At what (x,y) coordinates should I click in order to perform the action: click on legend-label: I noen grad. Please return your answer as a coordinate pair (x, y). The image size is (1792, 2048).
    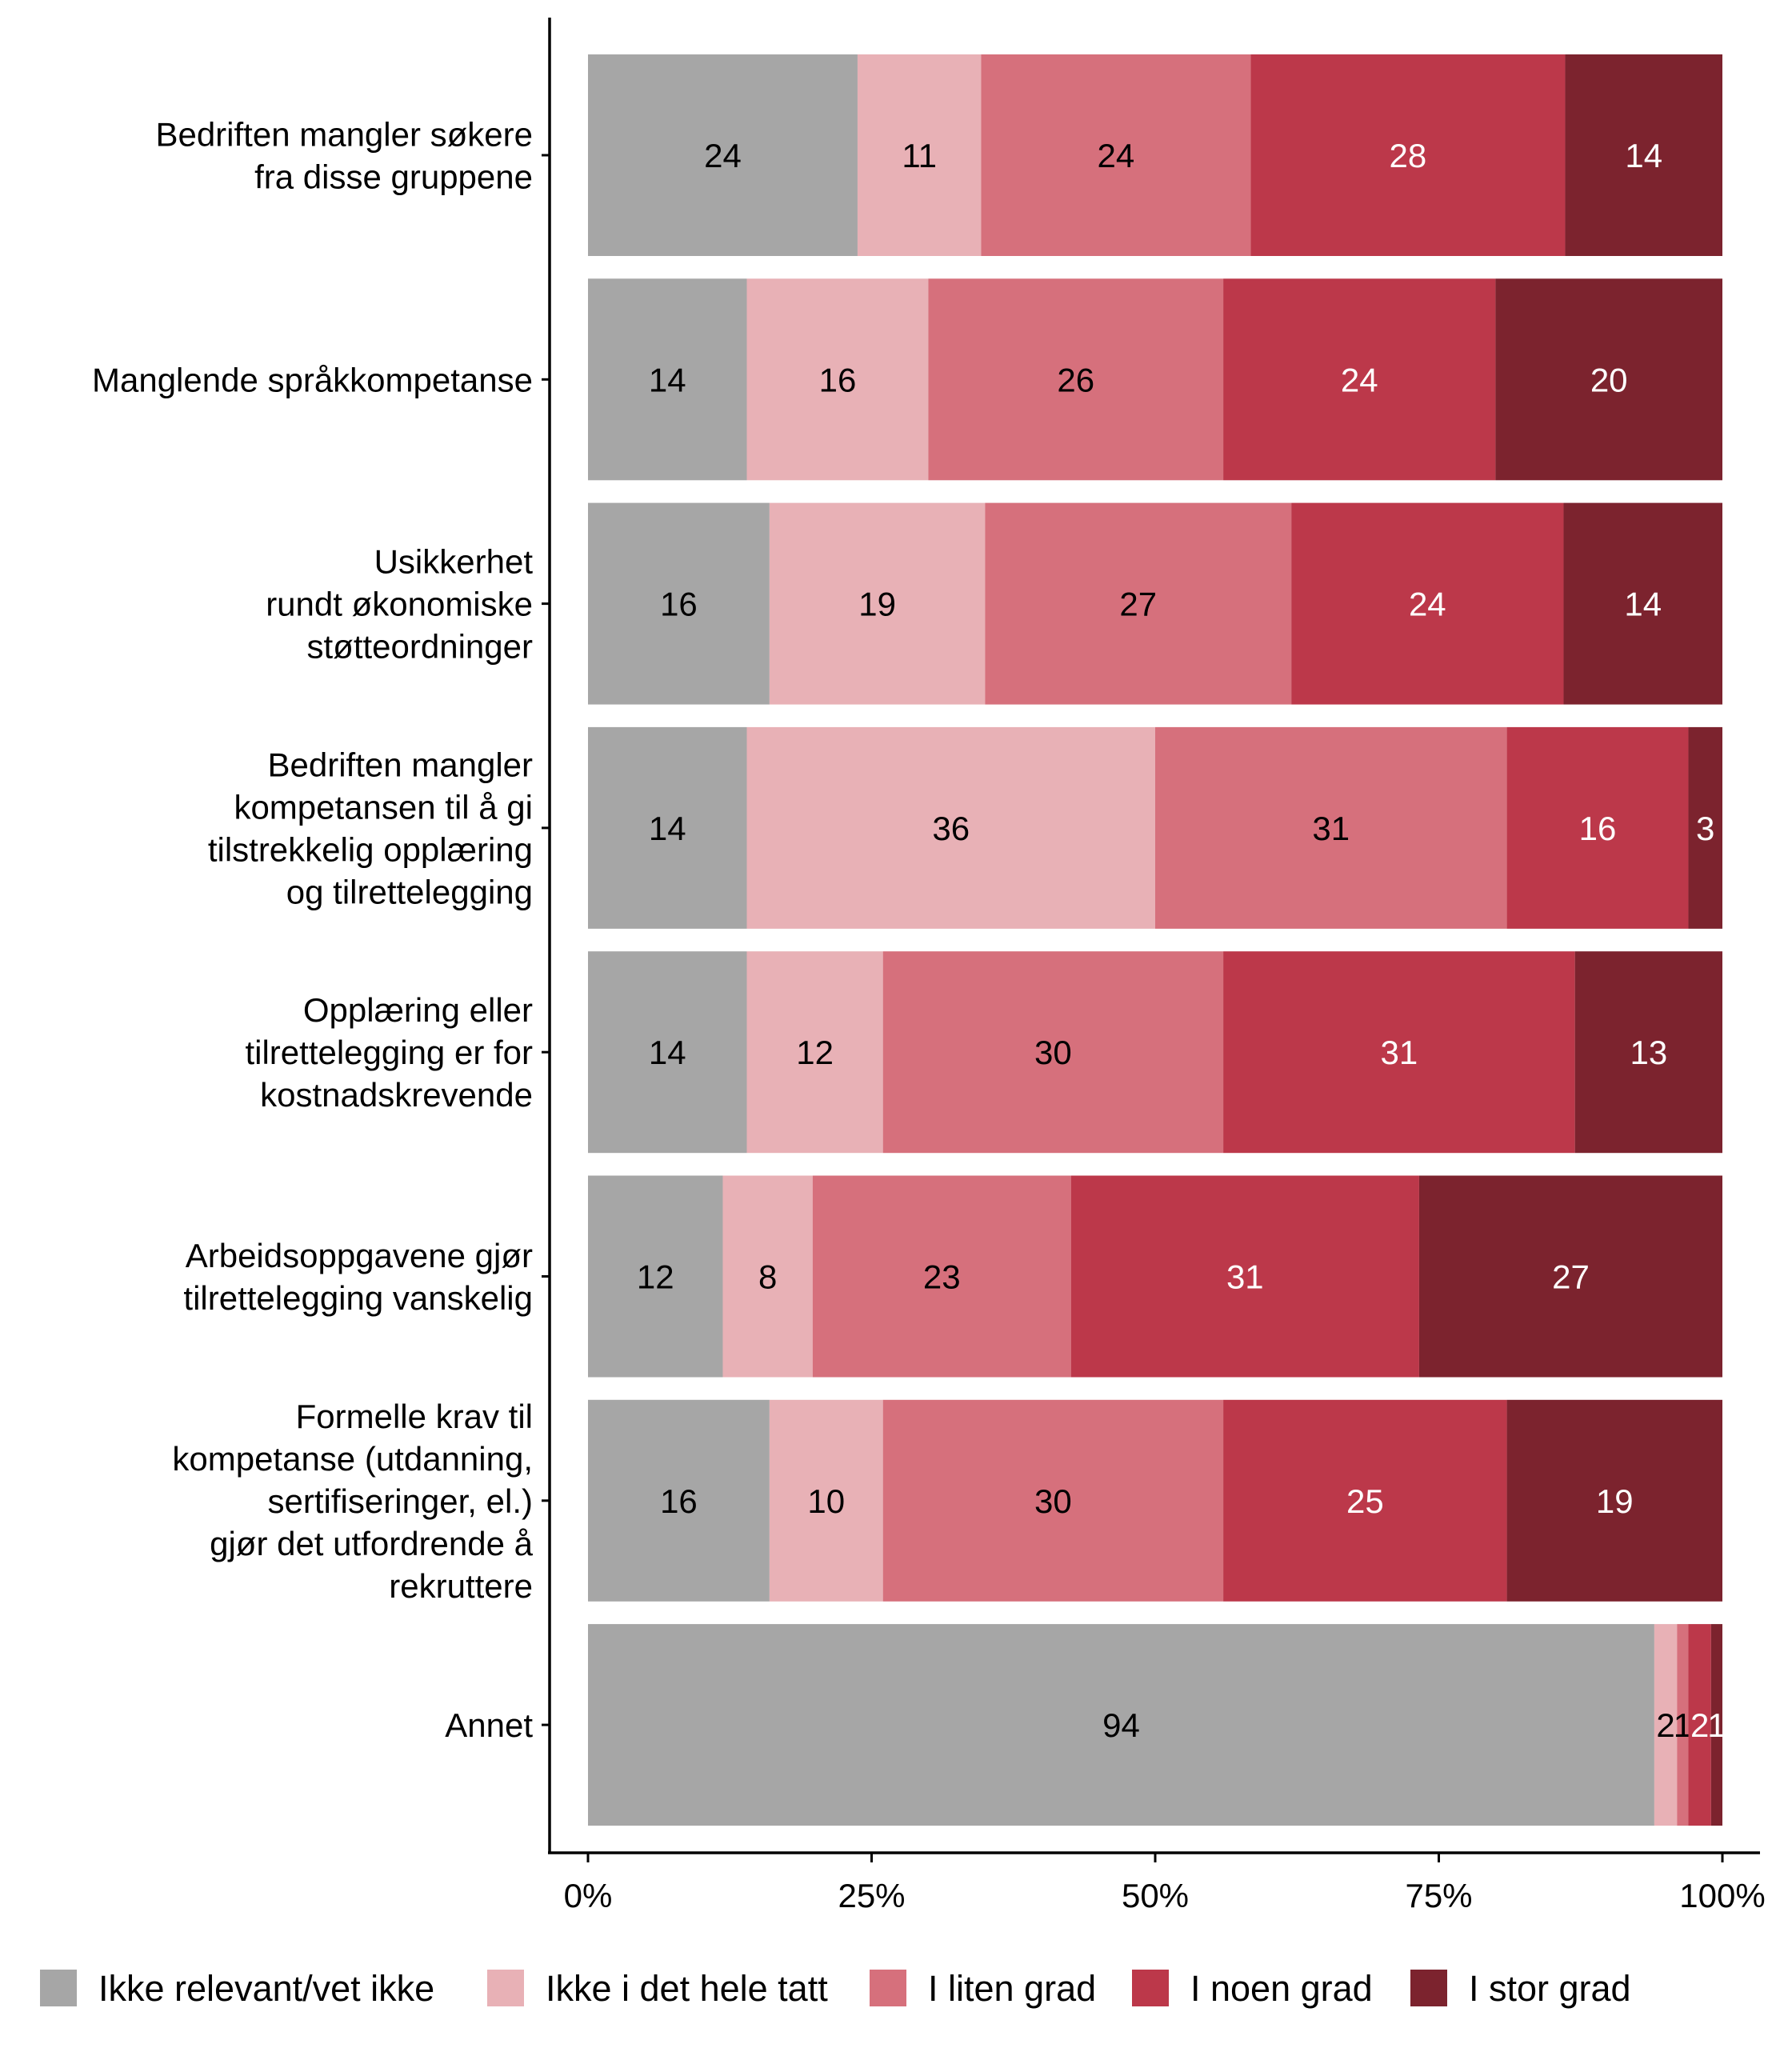
    Looking at the image, I should click on (1281, 1988).